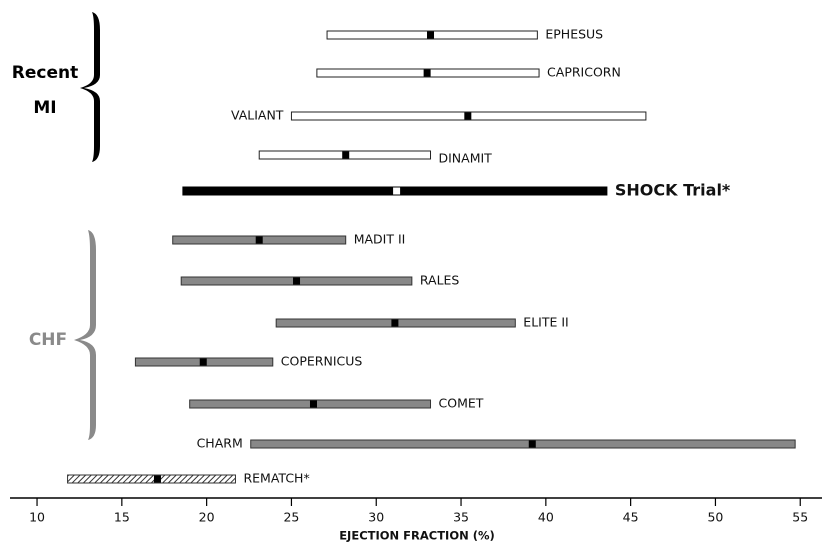 This screenshot has height=547, width=824. I want to click on x-tick-label: 55, so click(800, 517).